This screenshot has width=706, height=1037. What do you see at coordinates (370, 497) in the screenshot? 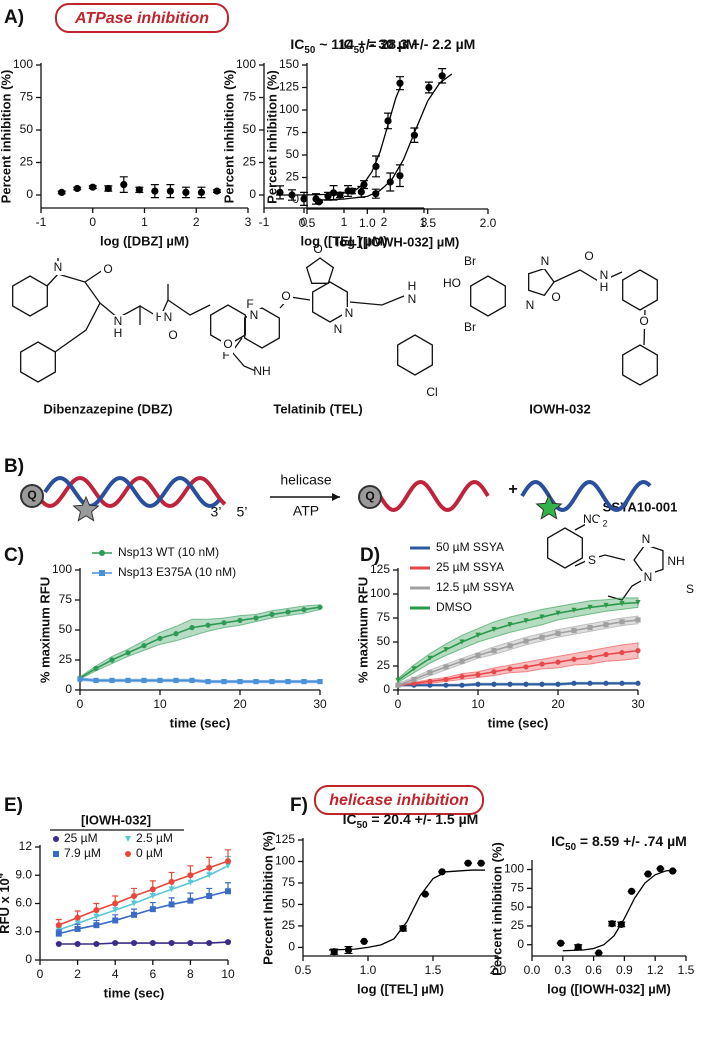
I see `quencher` at bounding box center [370, 497].